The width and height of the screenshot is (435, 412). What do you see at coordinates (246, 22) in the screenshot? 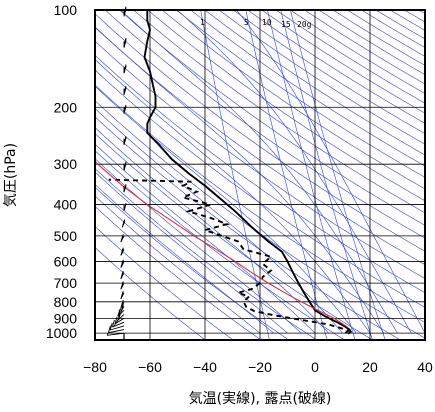
I see `mixing-ratio-label: 5` at bounding box center [246, 22].